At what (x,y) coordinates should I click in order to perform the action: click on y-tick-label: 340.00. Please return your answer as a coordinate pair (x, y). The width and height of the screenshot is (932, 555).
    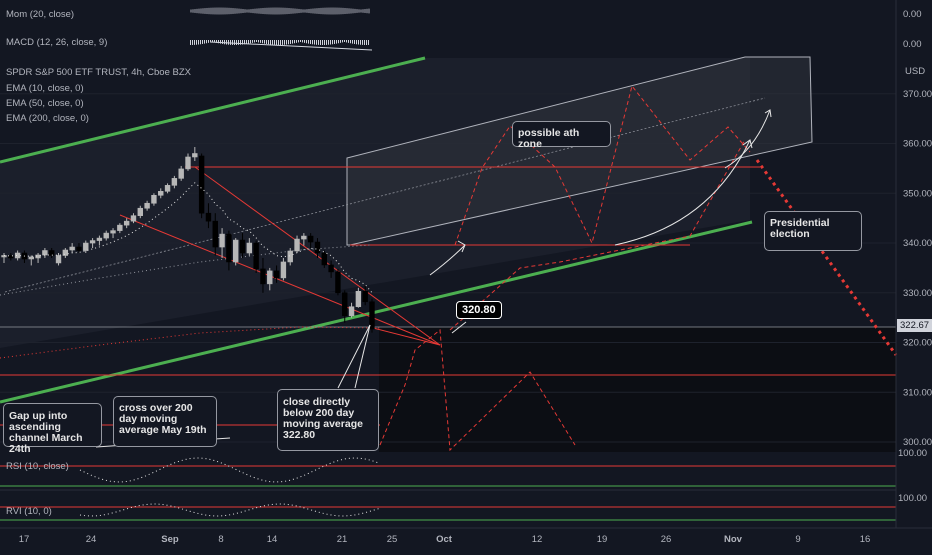
    Looking at the image, I should click on (917, 243).